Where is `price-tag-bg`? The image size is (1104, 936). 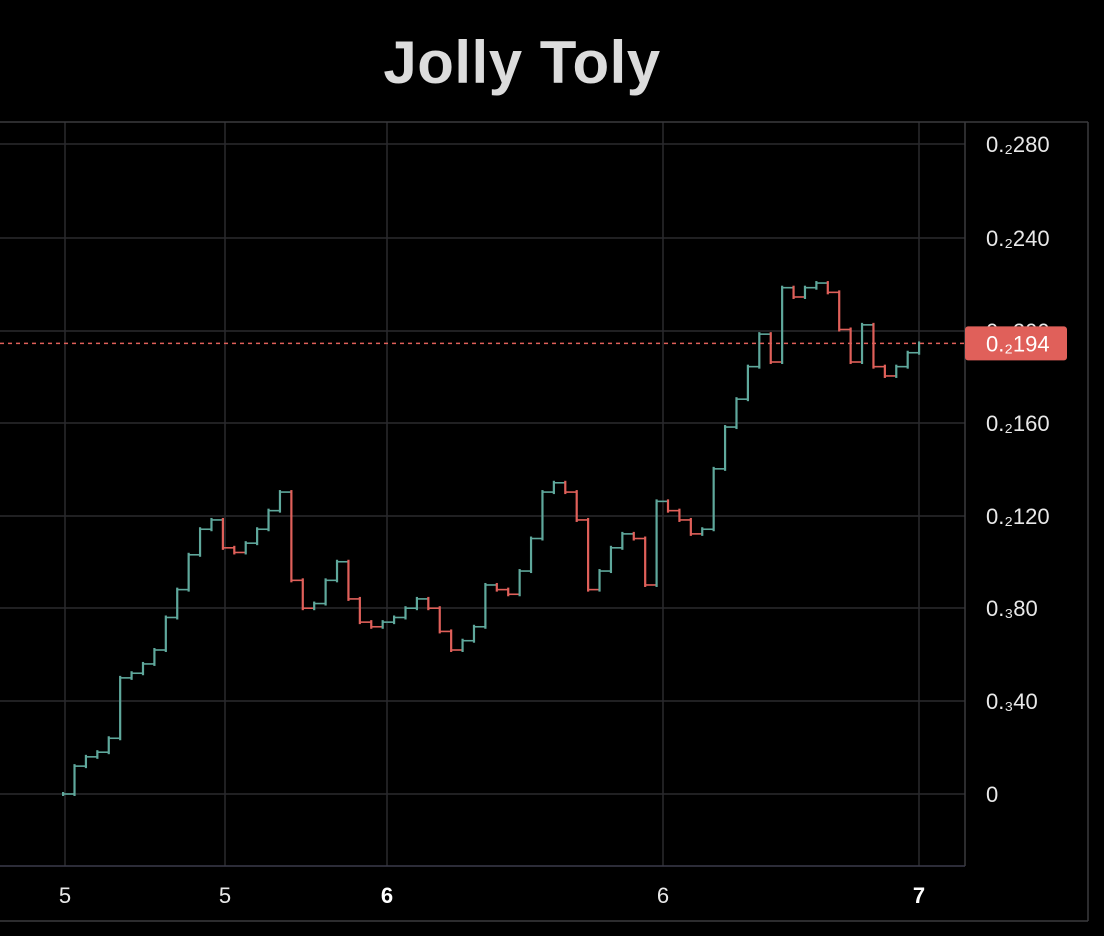 price-tag-bg is located at coordinates (1016, 343).